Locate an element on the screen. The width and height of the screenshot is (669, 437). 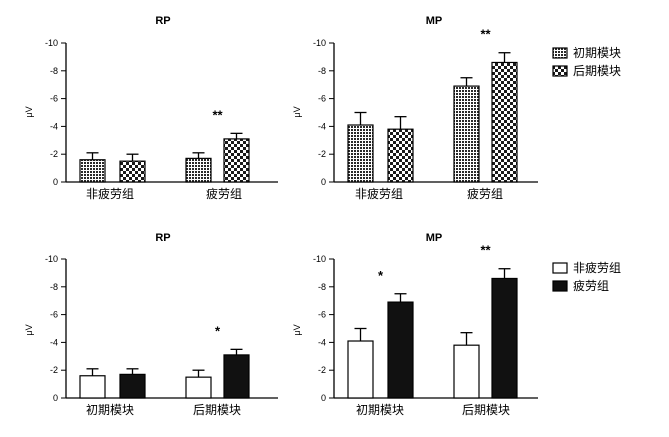
legend-label: 非疲劳组 is located at coordinates (597, 267).